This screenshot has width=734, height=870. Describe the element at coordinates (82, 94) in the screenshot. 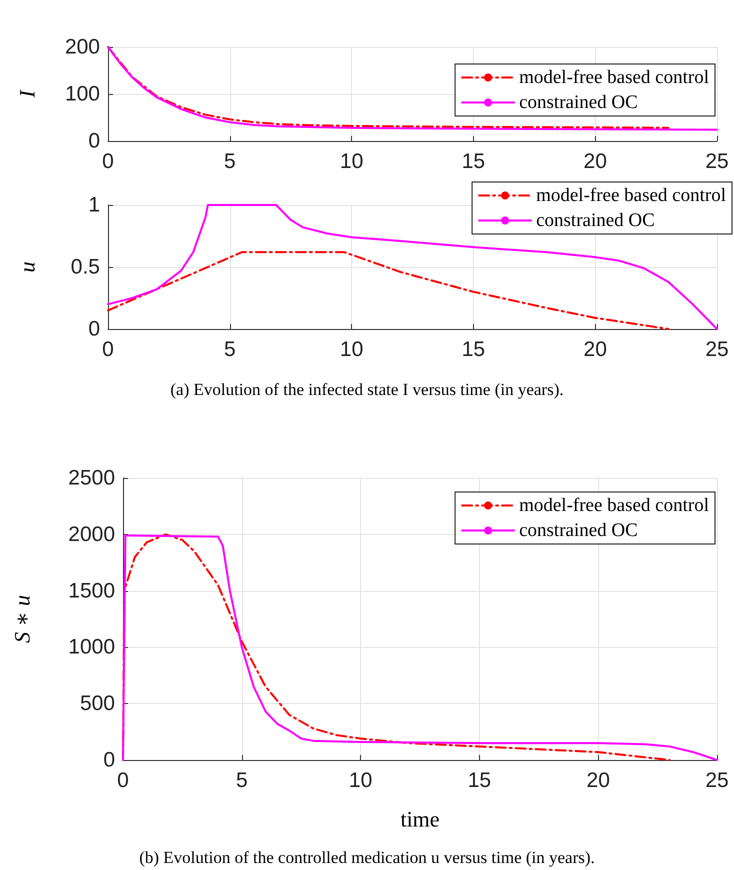

I see `y-tick-label: 100` at that location.